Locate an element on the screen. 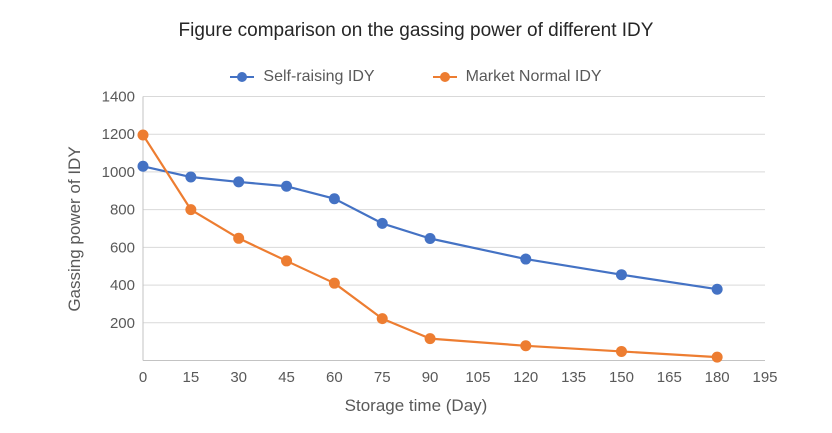  legend-item-self-raising-idy: Self-raising IDY is located at coordinates (302, 77).